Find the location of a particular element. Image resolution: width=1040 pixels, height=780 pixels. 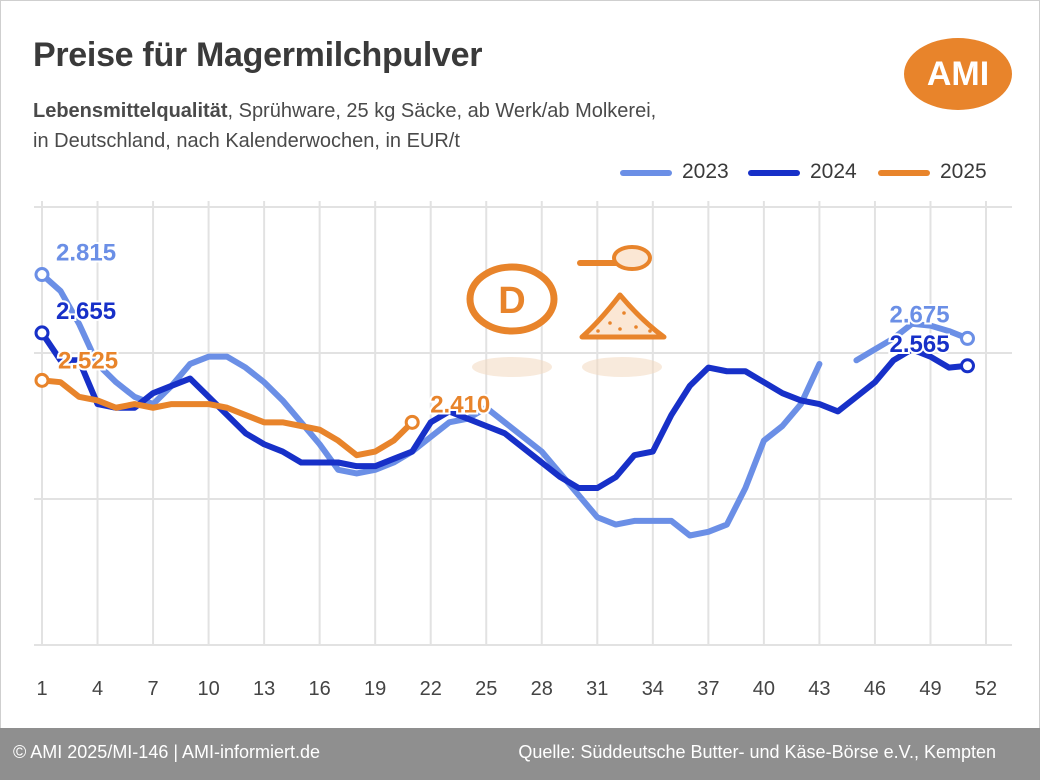

x-tick-label: 52 is located at coordinates (986, 689).